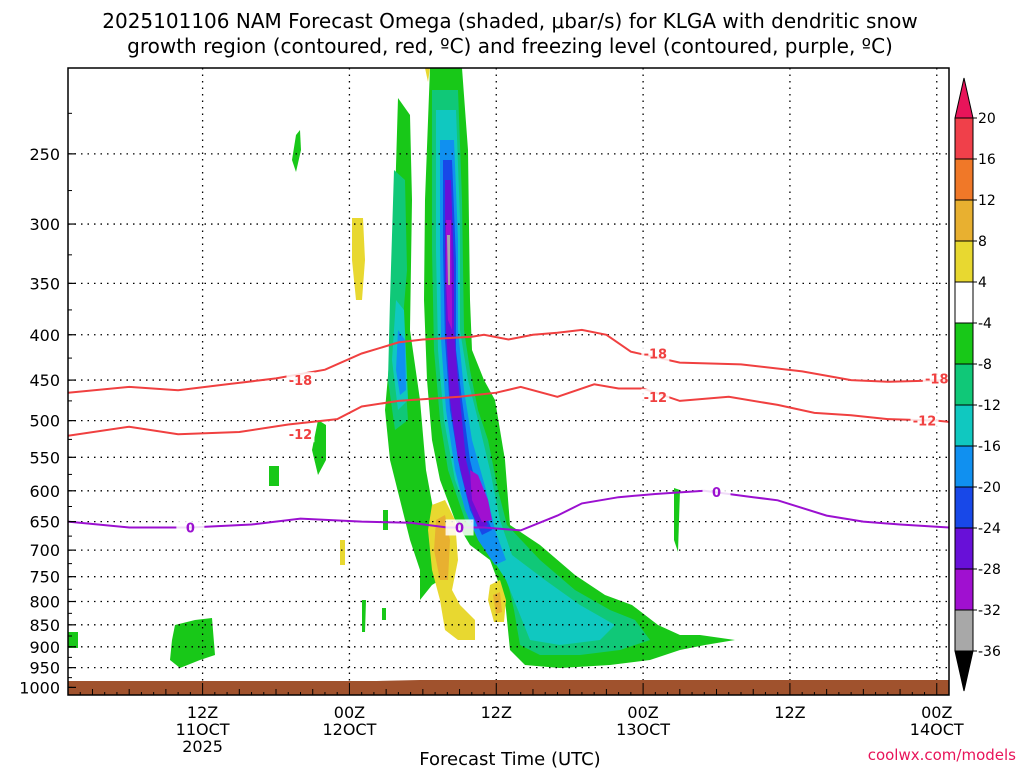  Describe the element at coordinates (982, 283) in the screenshot. I see `colorbar-label: 4` at that location.